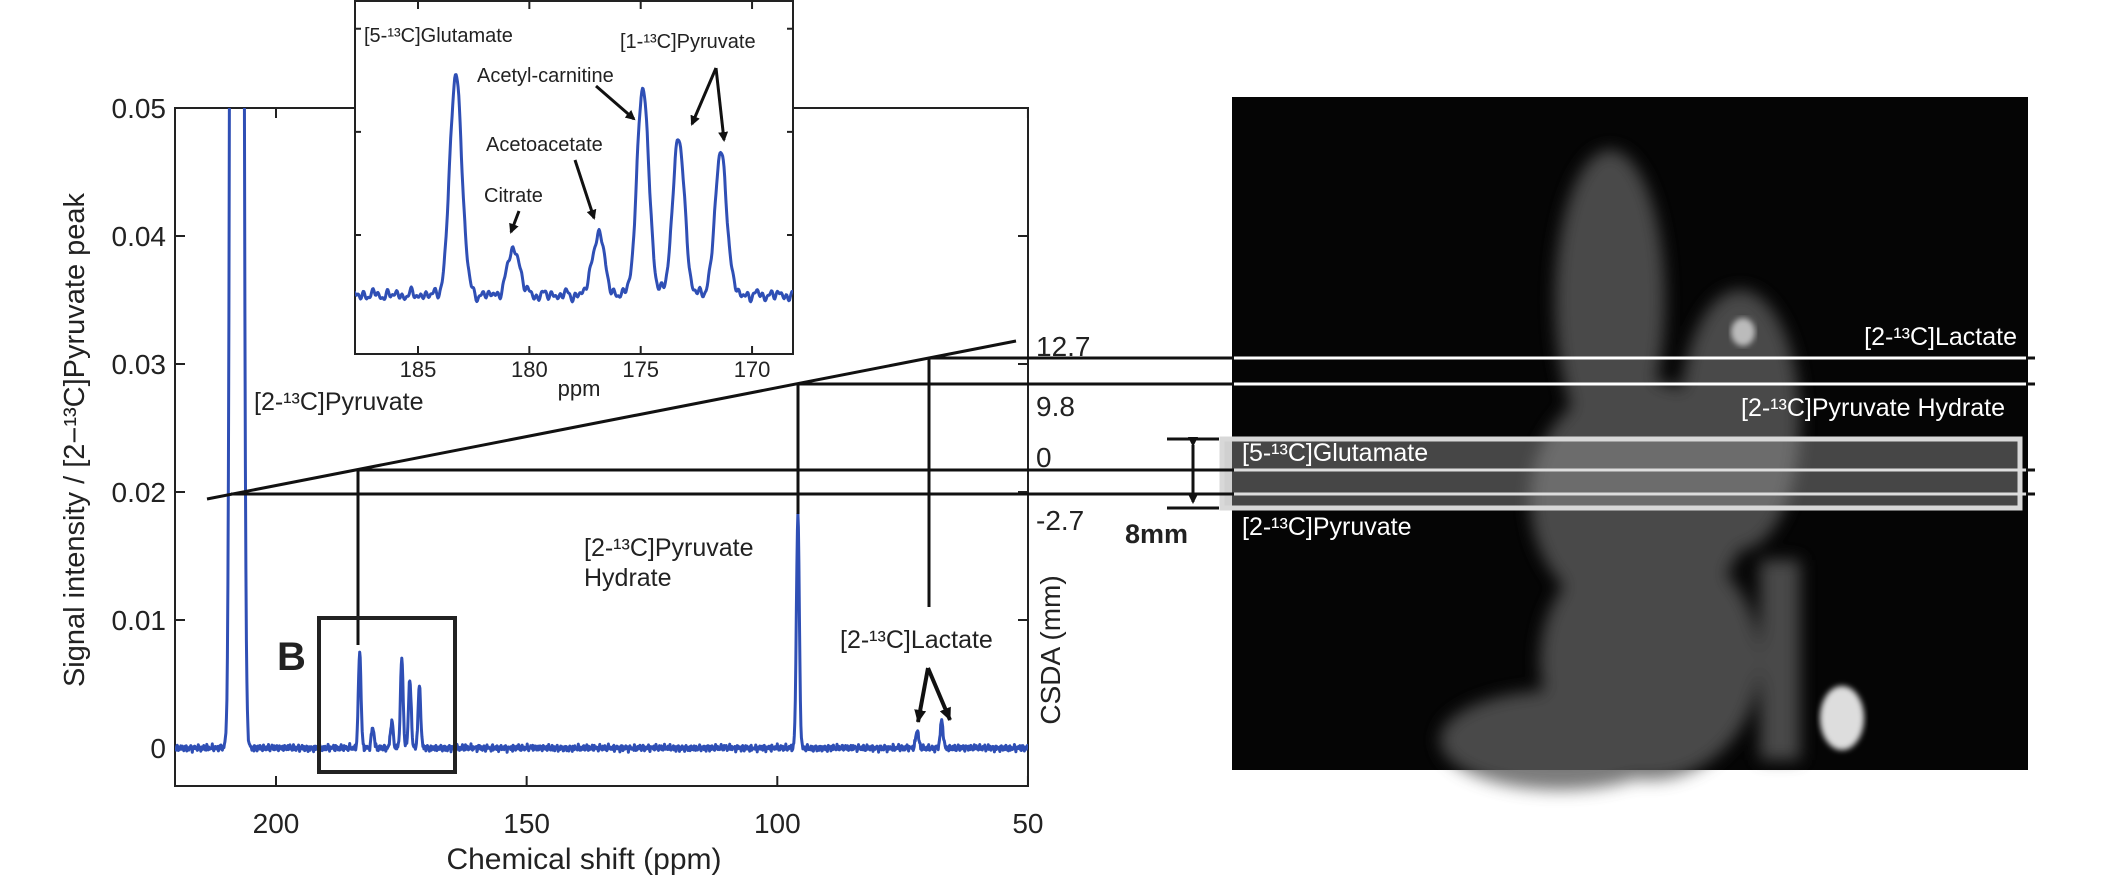 This screenshot has height=875, width=2112. Describe the element at coordinates (1044, 457) in the screenshot. I see `csda-level-label: 0` at that location.